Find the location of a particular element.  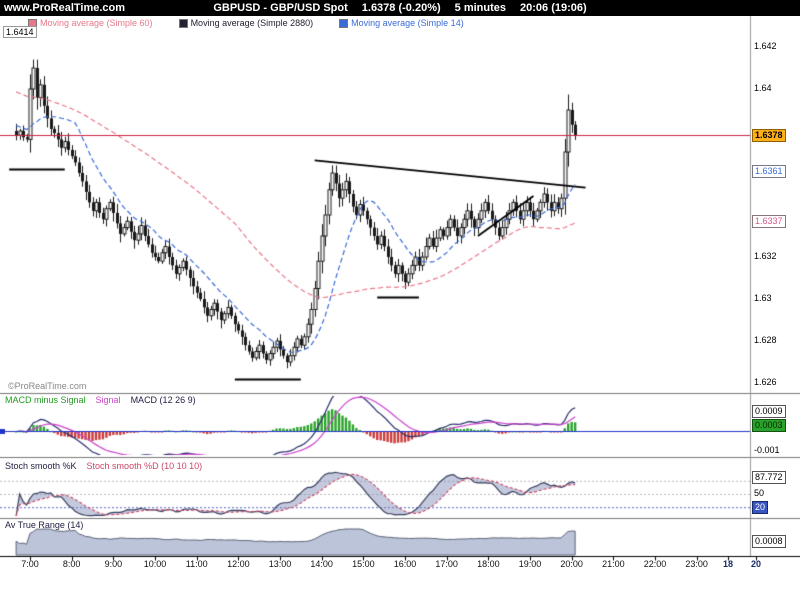

atr-value-tag: 0.0008 is located at coordinates (769, 541).